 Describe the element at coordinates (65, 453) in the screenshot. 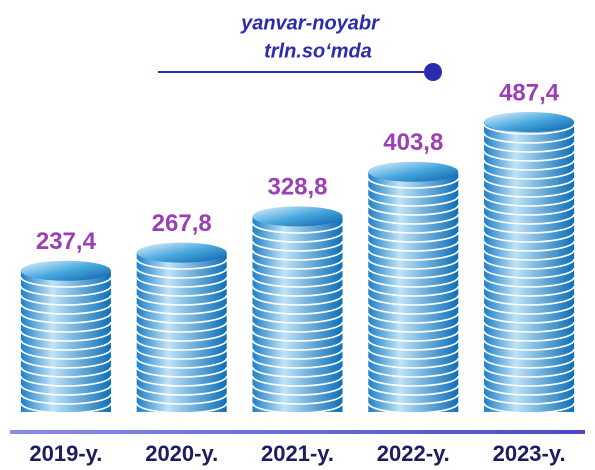

I see `x-tick-label: 2019-y.` at that location.